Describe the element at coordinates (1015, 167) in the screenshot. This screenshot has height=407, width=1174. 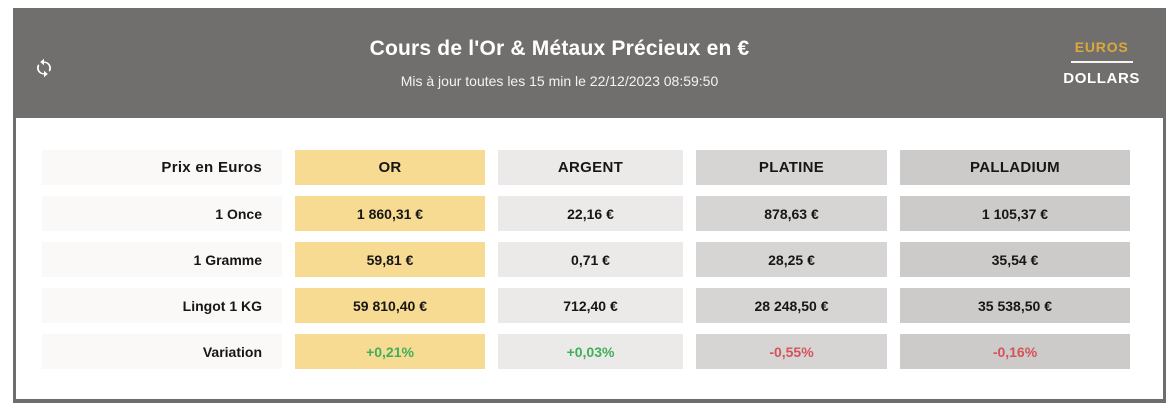
I see `column-header-palladium: PALLADIUM` at that location.